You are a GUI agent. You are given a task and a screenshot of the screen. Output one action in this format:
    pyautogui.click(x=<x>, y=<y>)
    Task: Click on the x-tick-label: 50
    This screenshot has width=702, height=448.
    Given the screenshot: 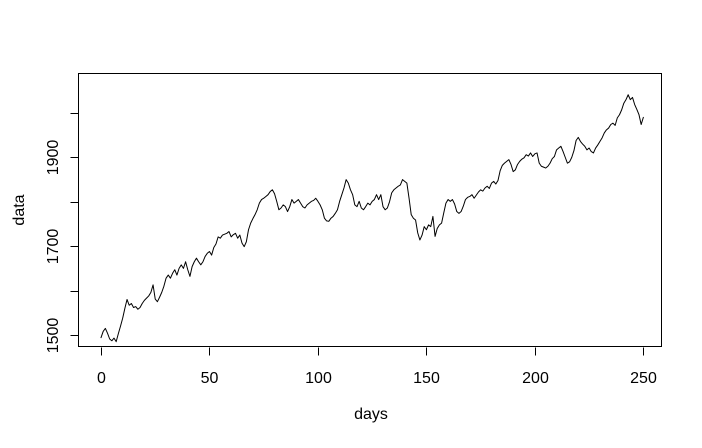 What is the action you would take?
    pyautogui.click(x=210, y=378)
    